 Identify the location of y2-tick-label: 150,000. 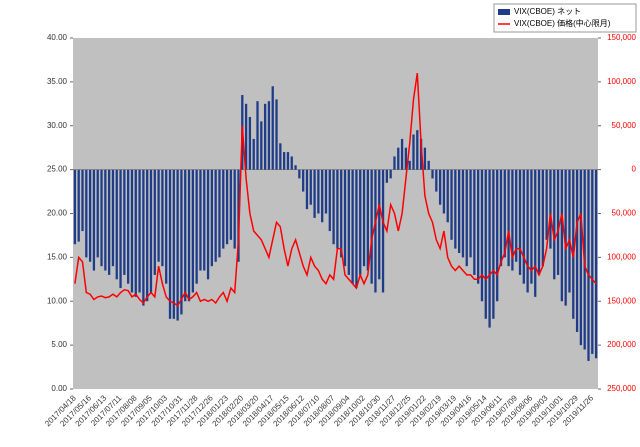
(621, 37).